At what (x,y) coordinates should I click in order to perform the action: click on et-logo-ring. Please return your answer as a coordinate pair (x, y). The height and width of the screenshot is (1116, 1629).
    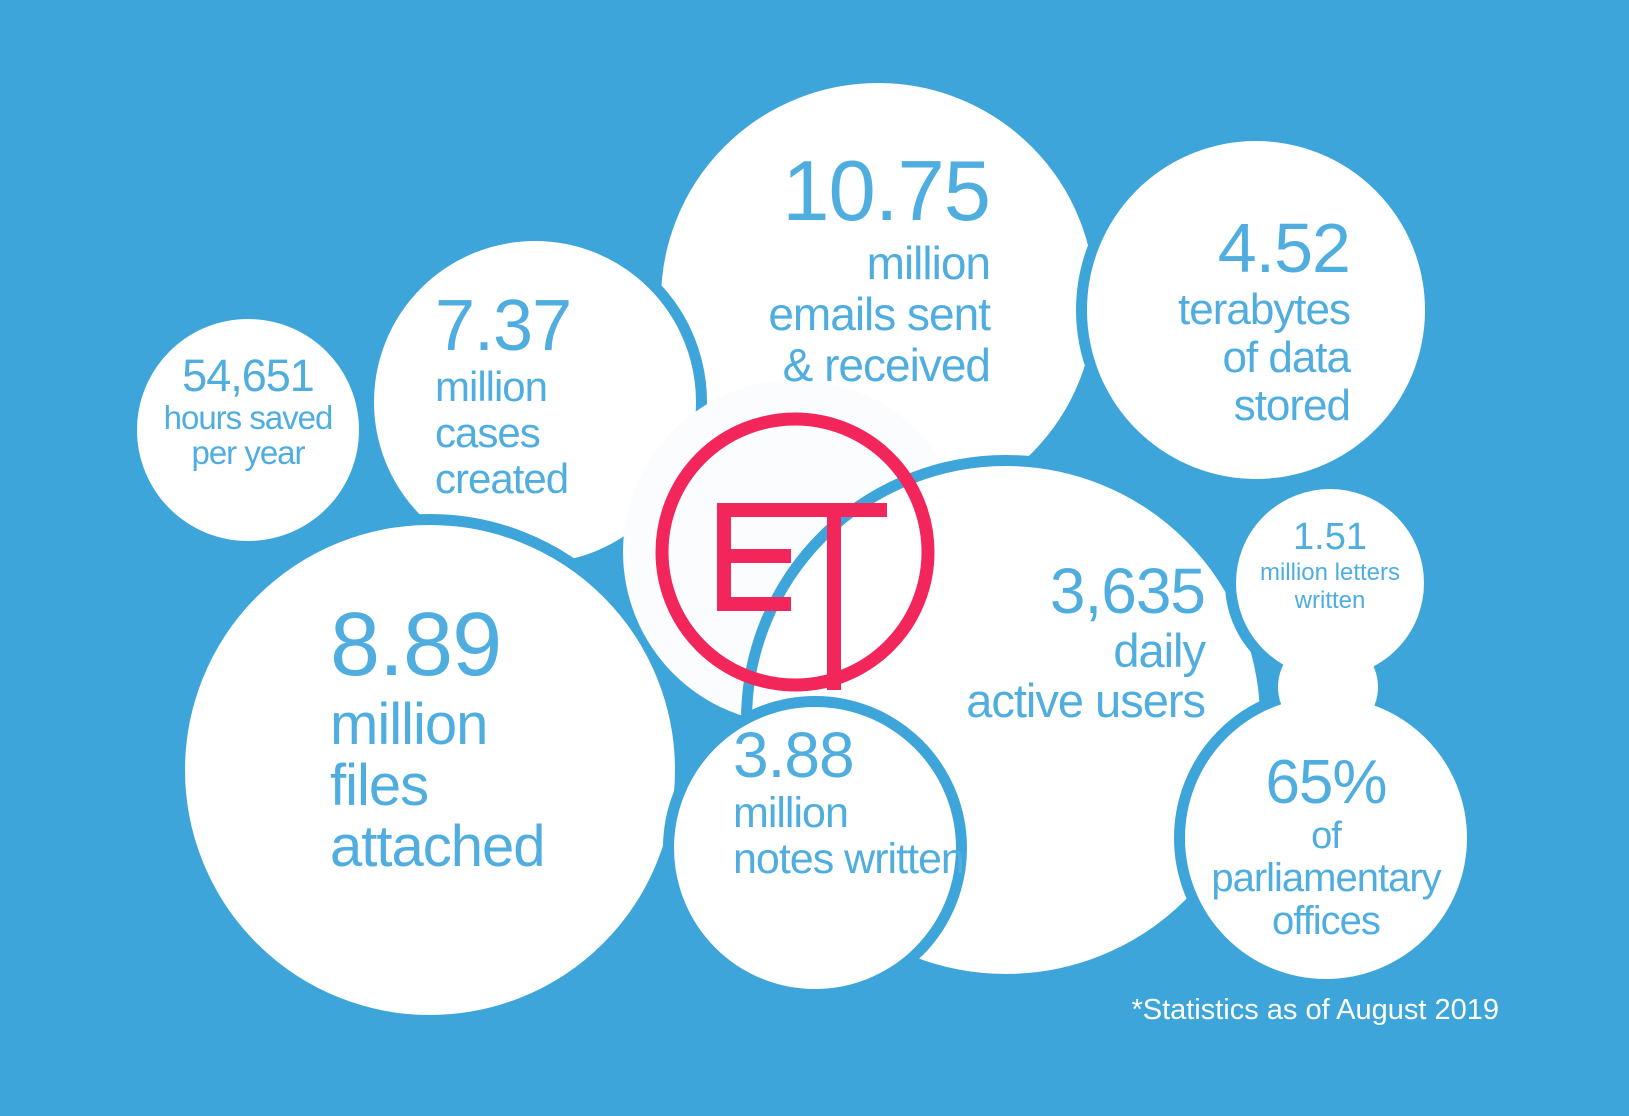
    Looking at the image, I should click on (795, 552).